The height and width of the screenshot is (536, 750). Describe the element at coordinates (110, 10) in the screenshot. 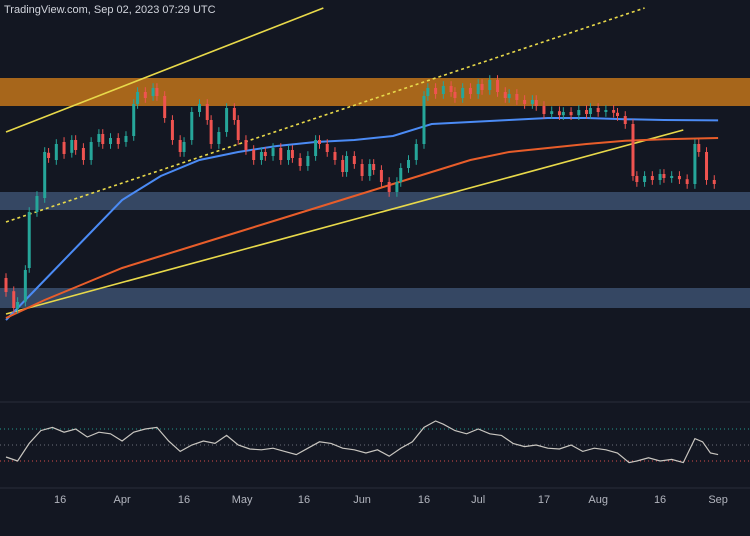

I see `watermark: TradingView.com, Sep 02, 2023 07:29 UTC` at that location.